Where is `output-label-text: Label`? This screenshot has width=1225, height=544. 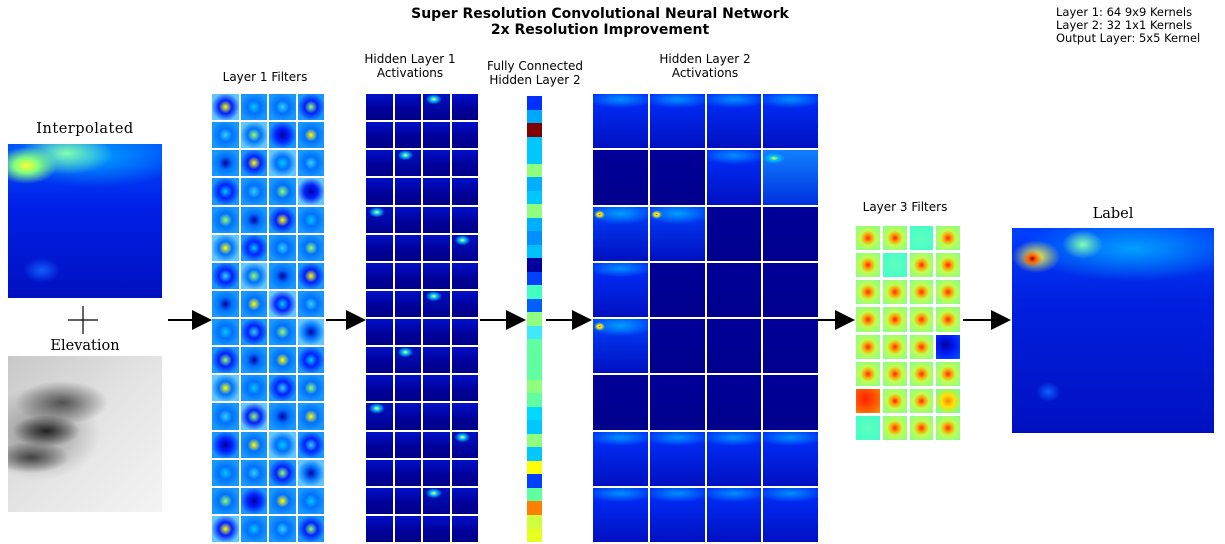 output-label-text: Label is located at coordinates (1113, 214).